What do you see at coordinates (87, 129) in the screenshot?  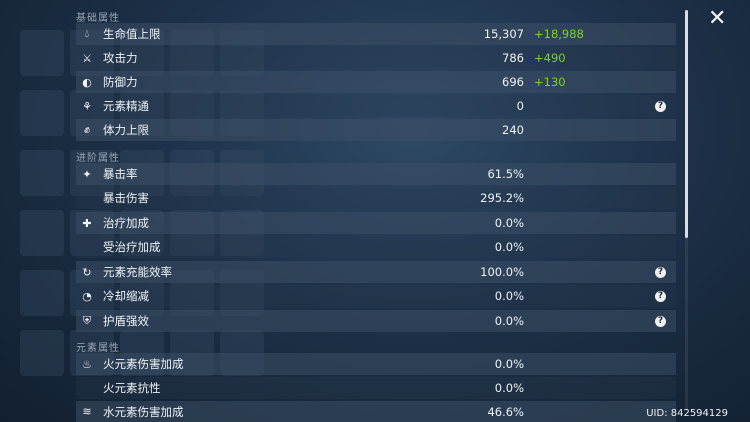 I see `stamina-icon: ✊︎` at bounding box center [87, 129].